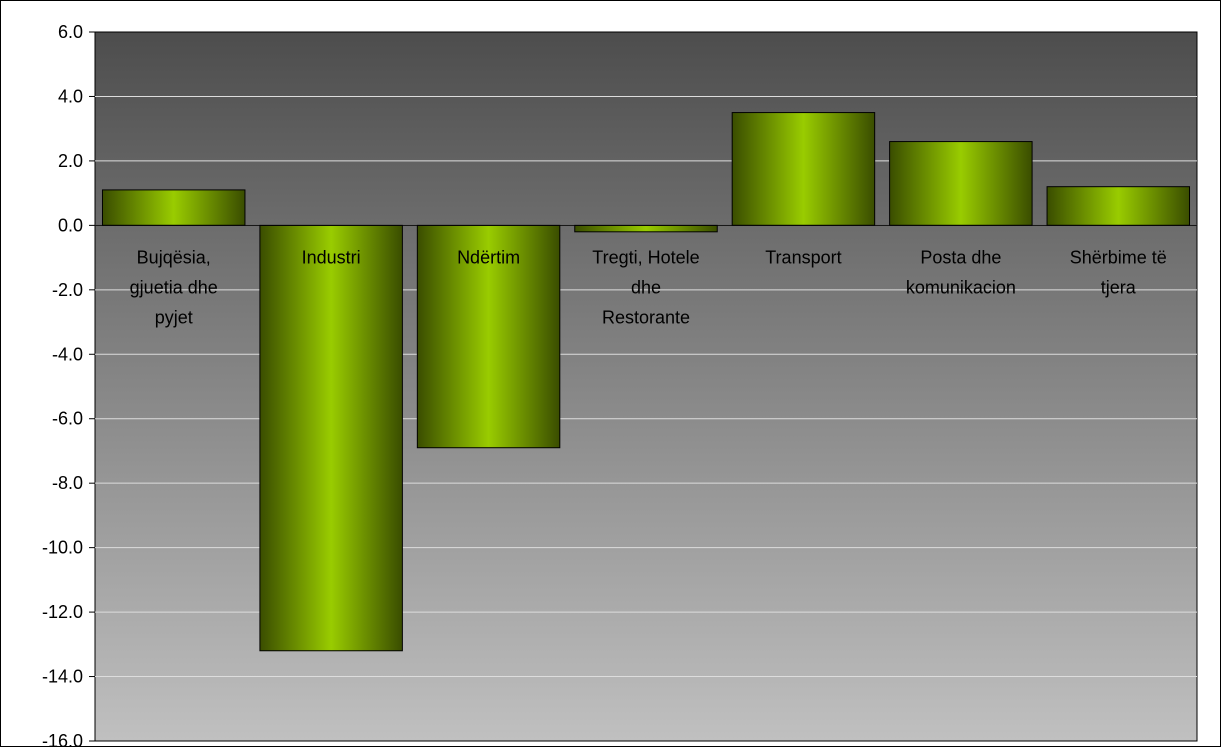  I want to click on y-tick-label: -4.0, so click(67, 354).